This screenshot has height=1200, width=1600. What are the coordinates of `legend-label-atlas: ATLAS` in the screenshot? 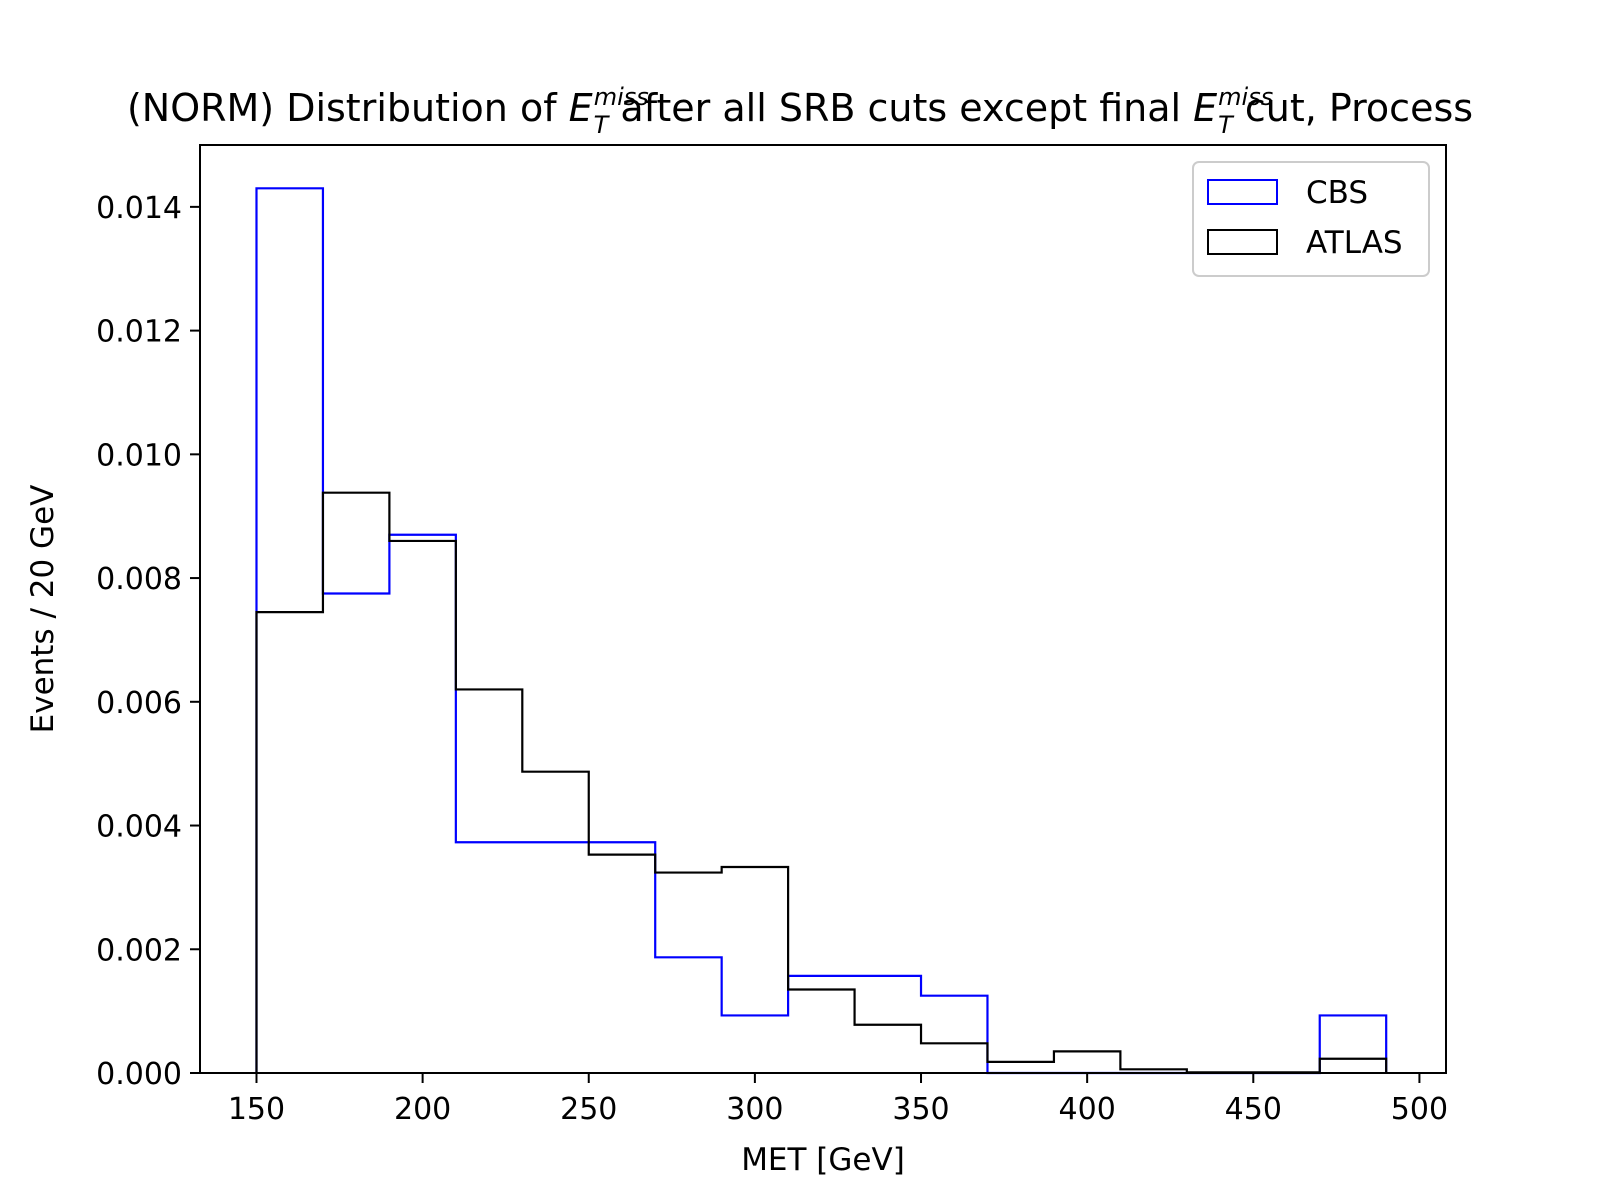 It's located at (1354, 243).